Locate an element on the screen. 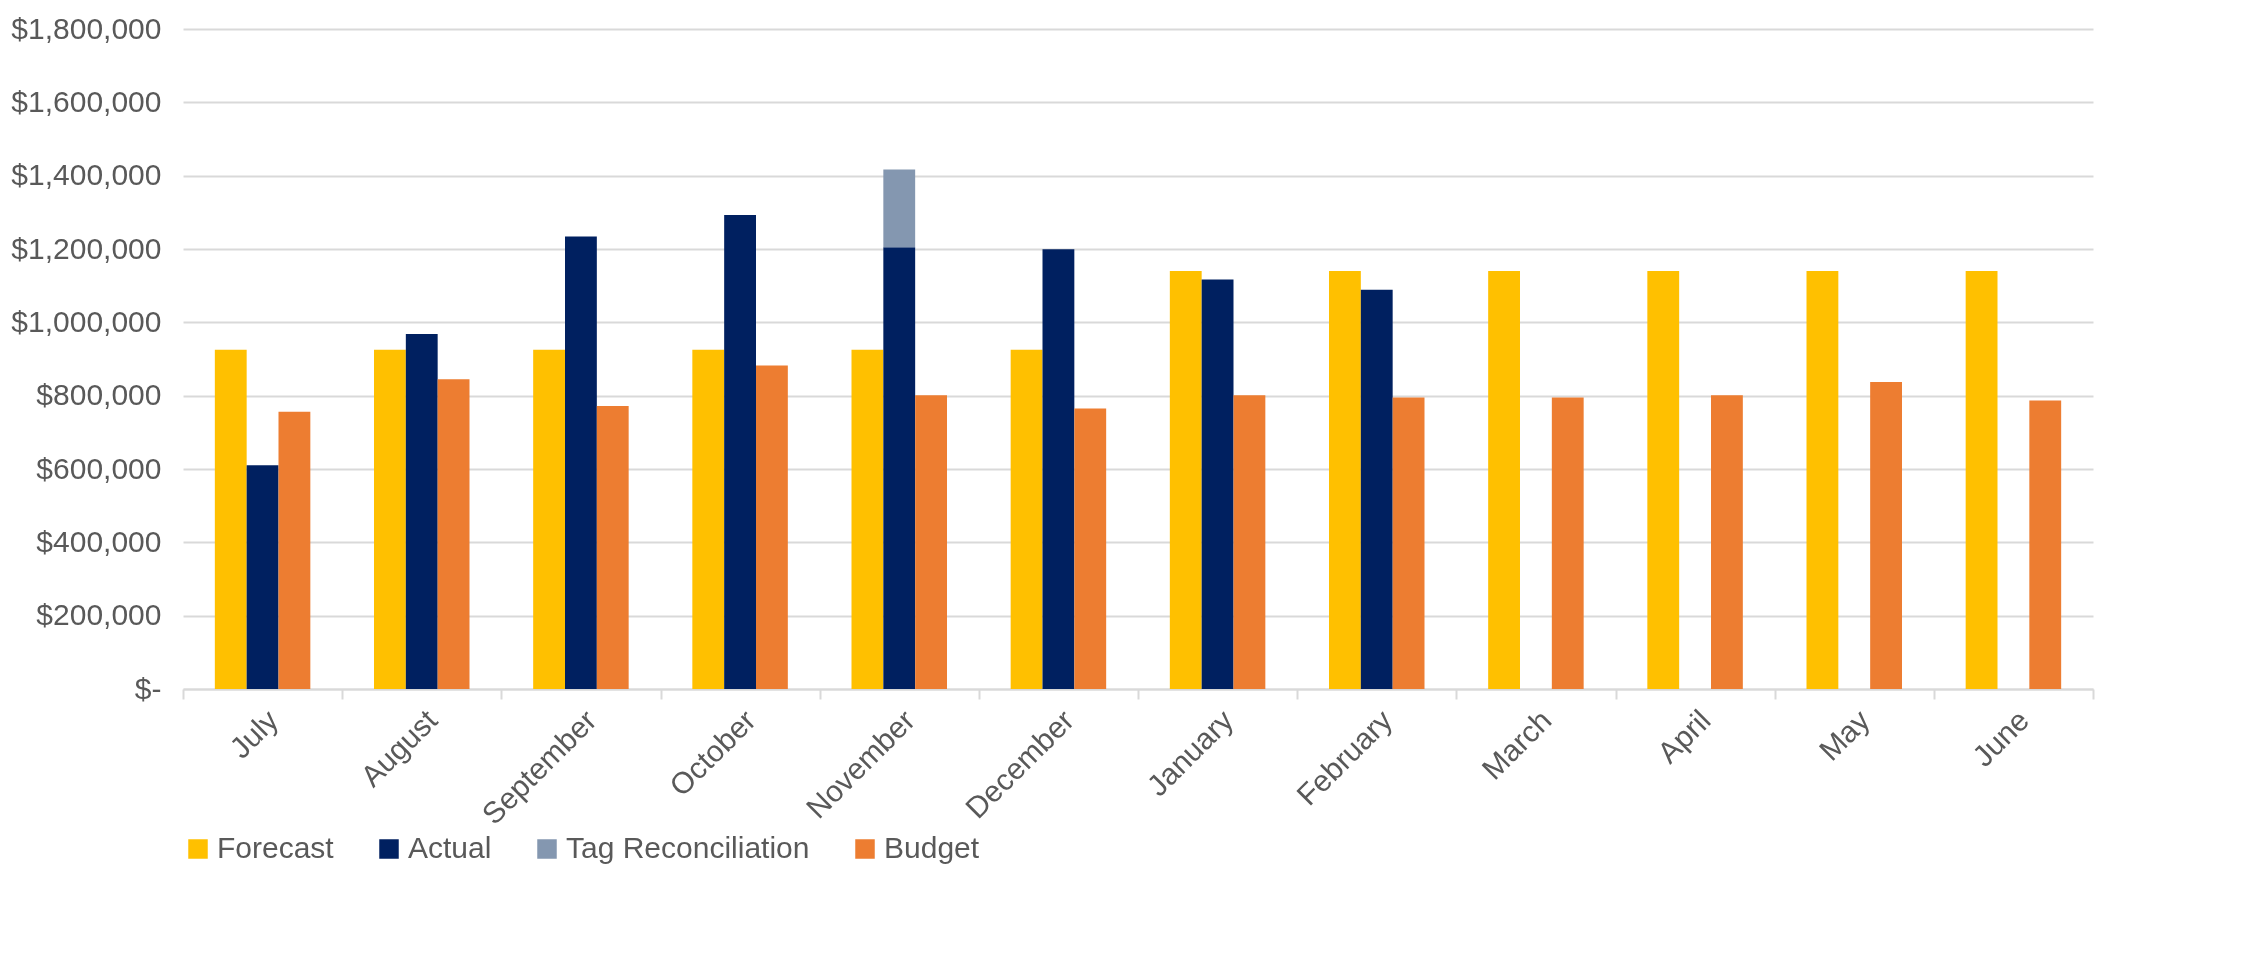 Image resolution: width=2254 pixels, height=976 pixels. y-tick-label: $600,000 is located at coordinates (99, 468).